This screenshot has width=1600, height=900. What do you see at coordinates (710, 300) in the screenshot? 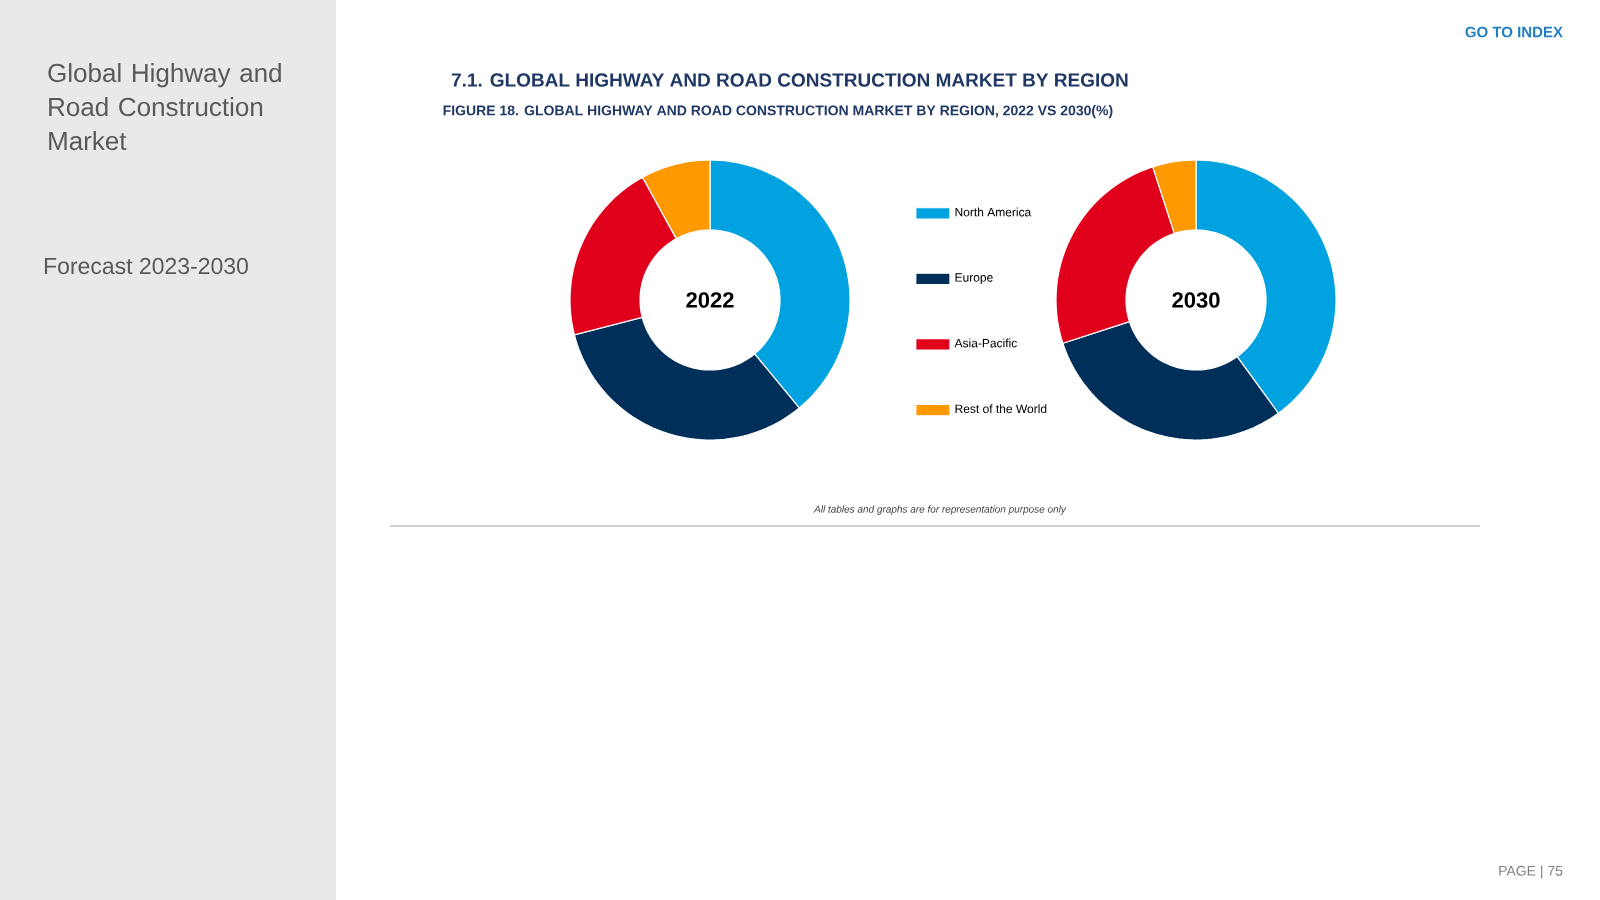
I see `text: 2022` at bounding box center [710, 300].